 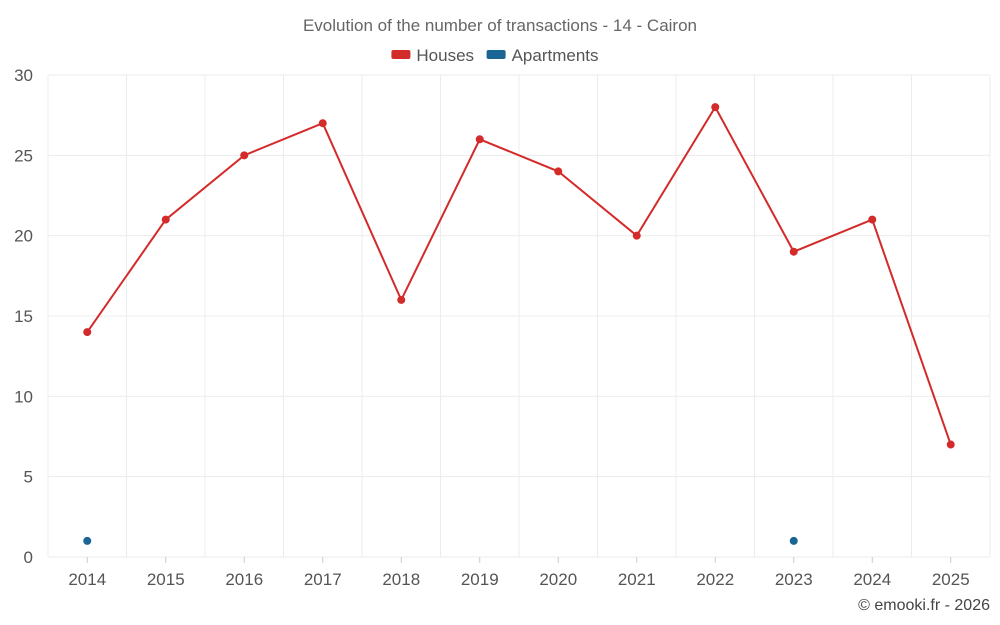 I want to click on x-tick-label: 2024, so click(x=872, y=579).